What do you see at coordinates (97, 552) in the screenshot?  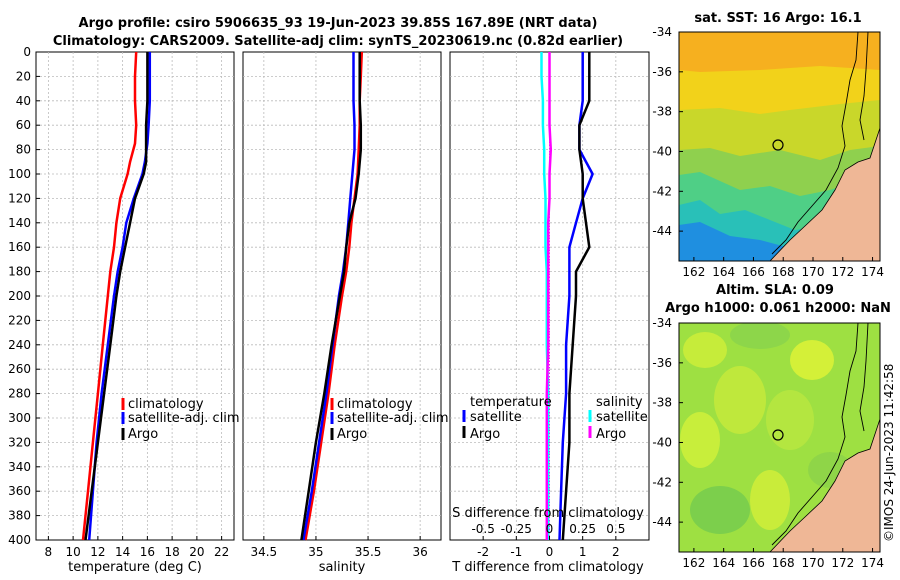 I see `x-tick-label: 12` at bounding box center [97, 552].